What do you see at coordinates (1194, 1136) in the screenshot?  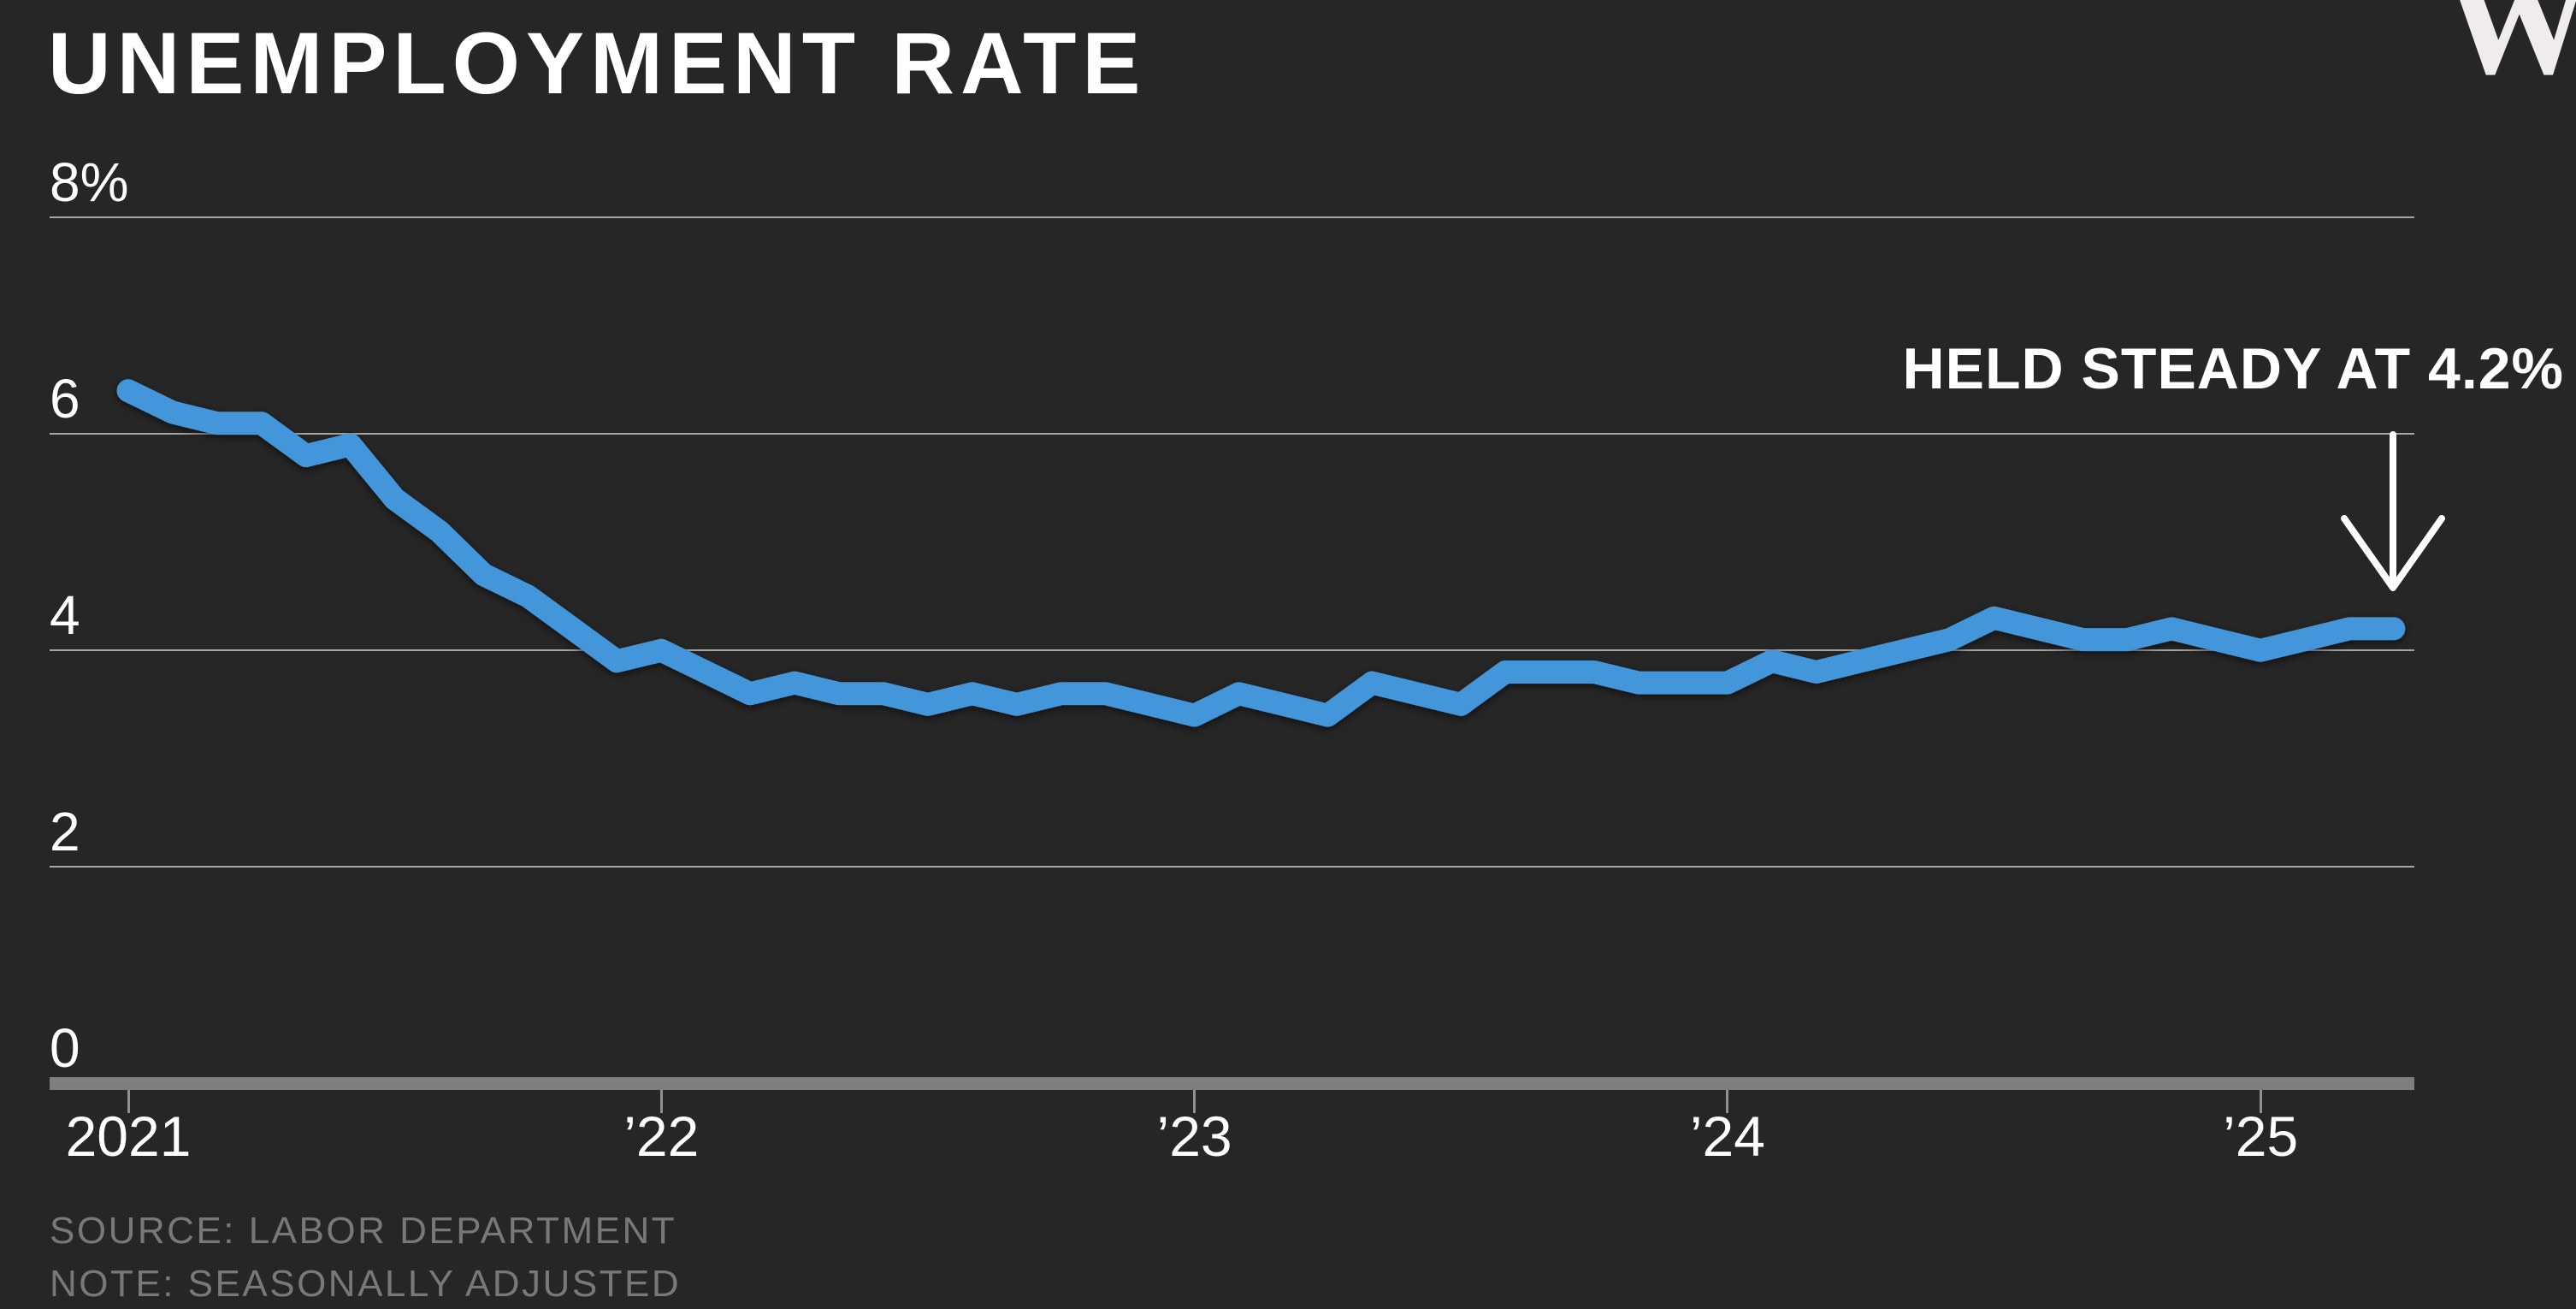 I see `x-axis-label-’23: ’23` at bounding box center [1194, 1136].